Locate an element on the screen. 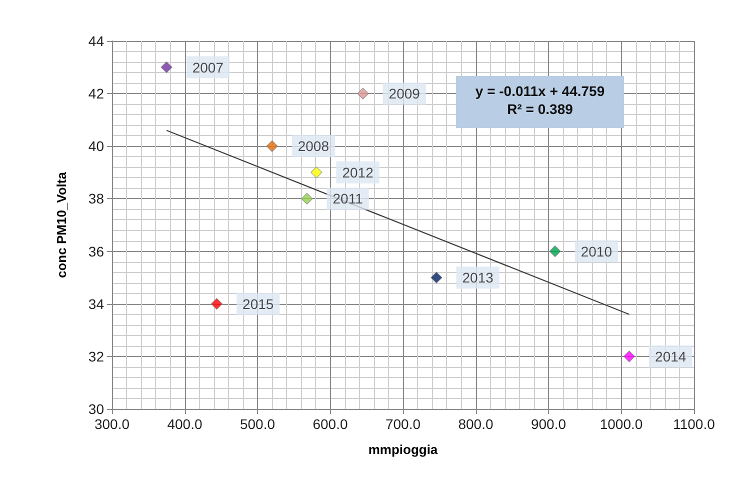  y-tick-label: 44 is located at coordinates (96, 41).